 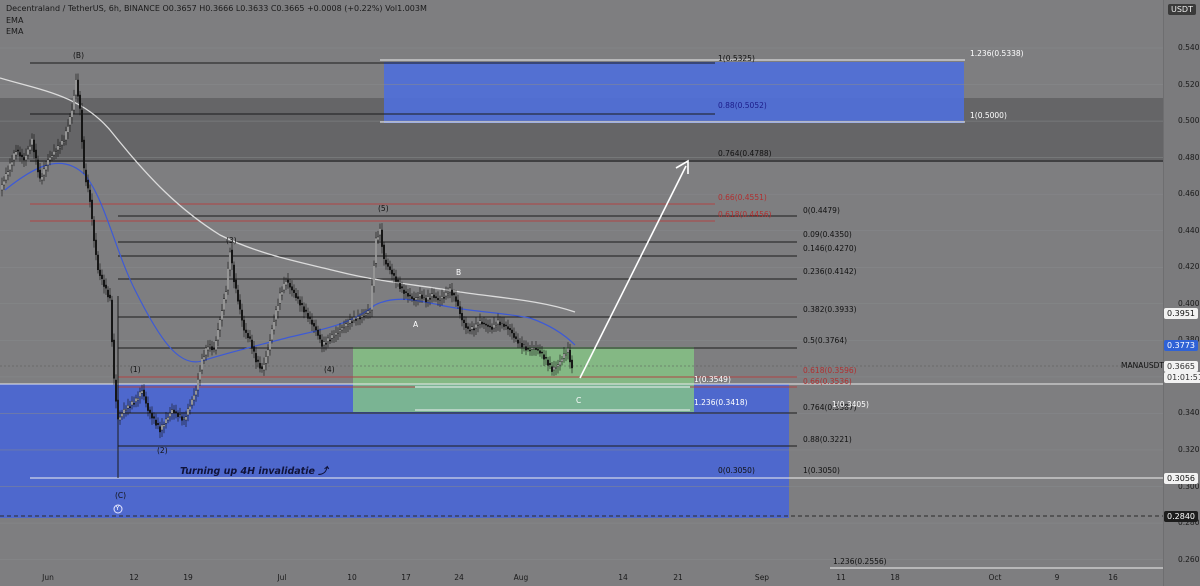 What do you see at coordinates (742, 197) in the screenshot?
I see `fib-label: 0.66(0.4551)` at bounding box center [742, 197].